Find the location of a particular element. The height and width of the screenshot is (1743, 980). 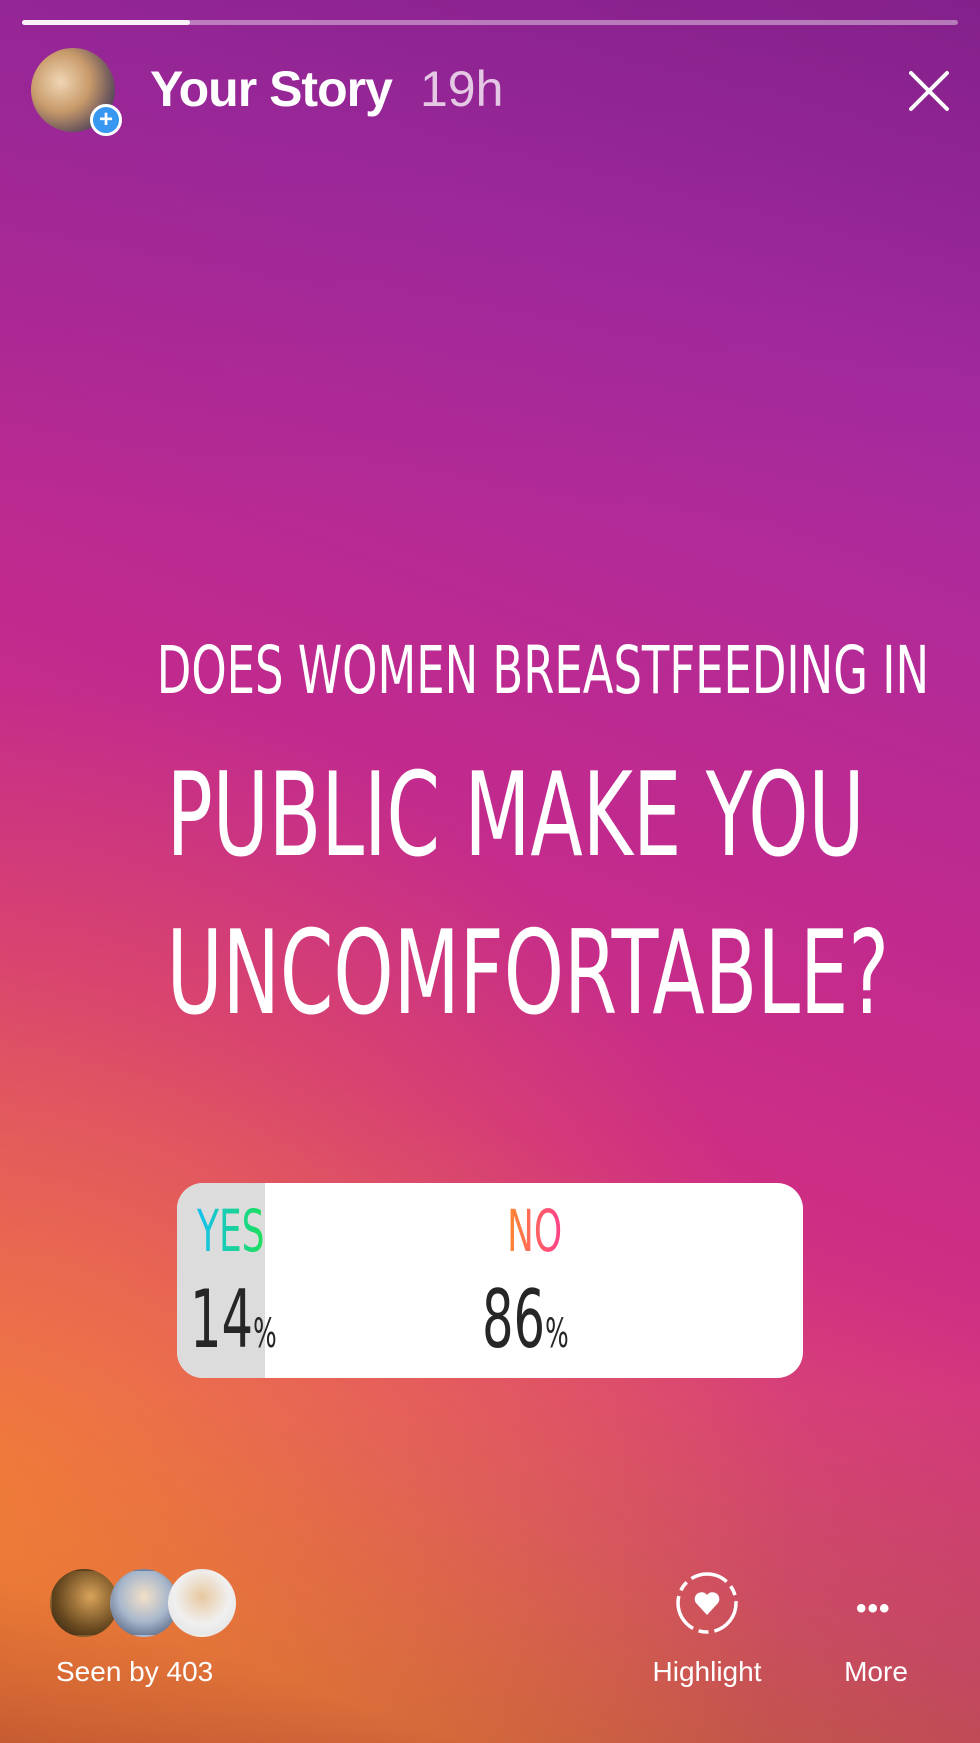

close-icon is located at coordinates (929, 91).